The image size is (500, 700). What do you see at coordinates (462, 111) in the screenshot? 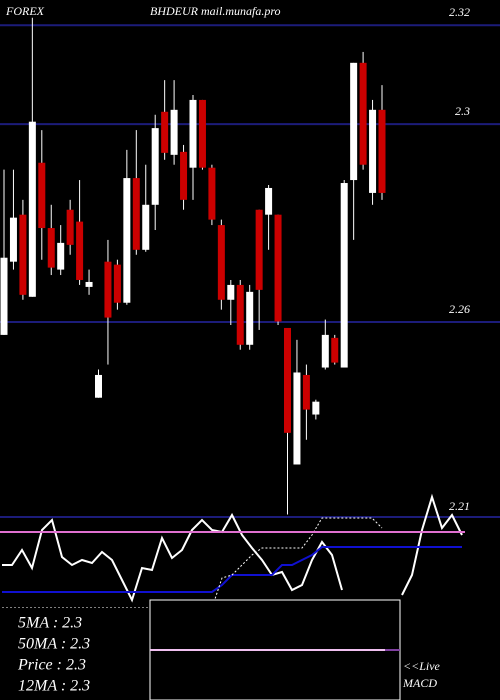
I see `y-tick-label: 2.3` at bounding box center [462, 111].